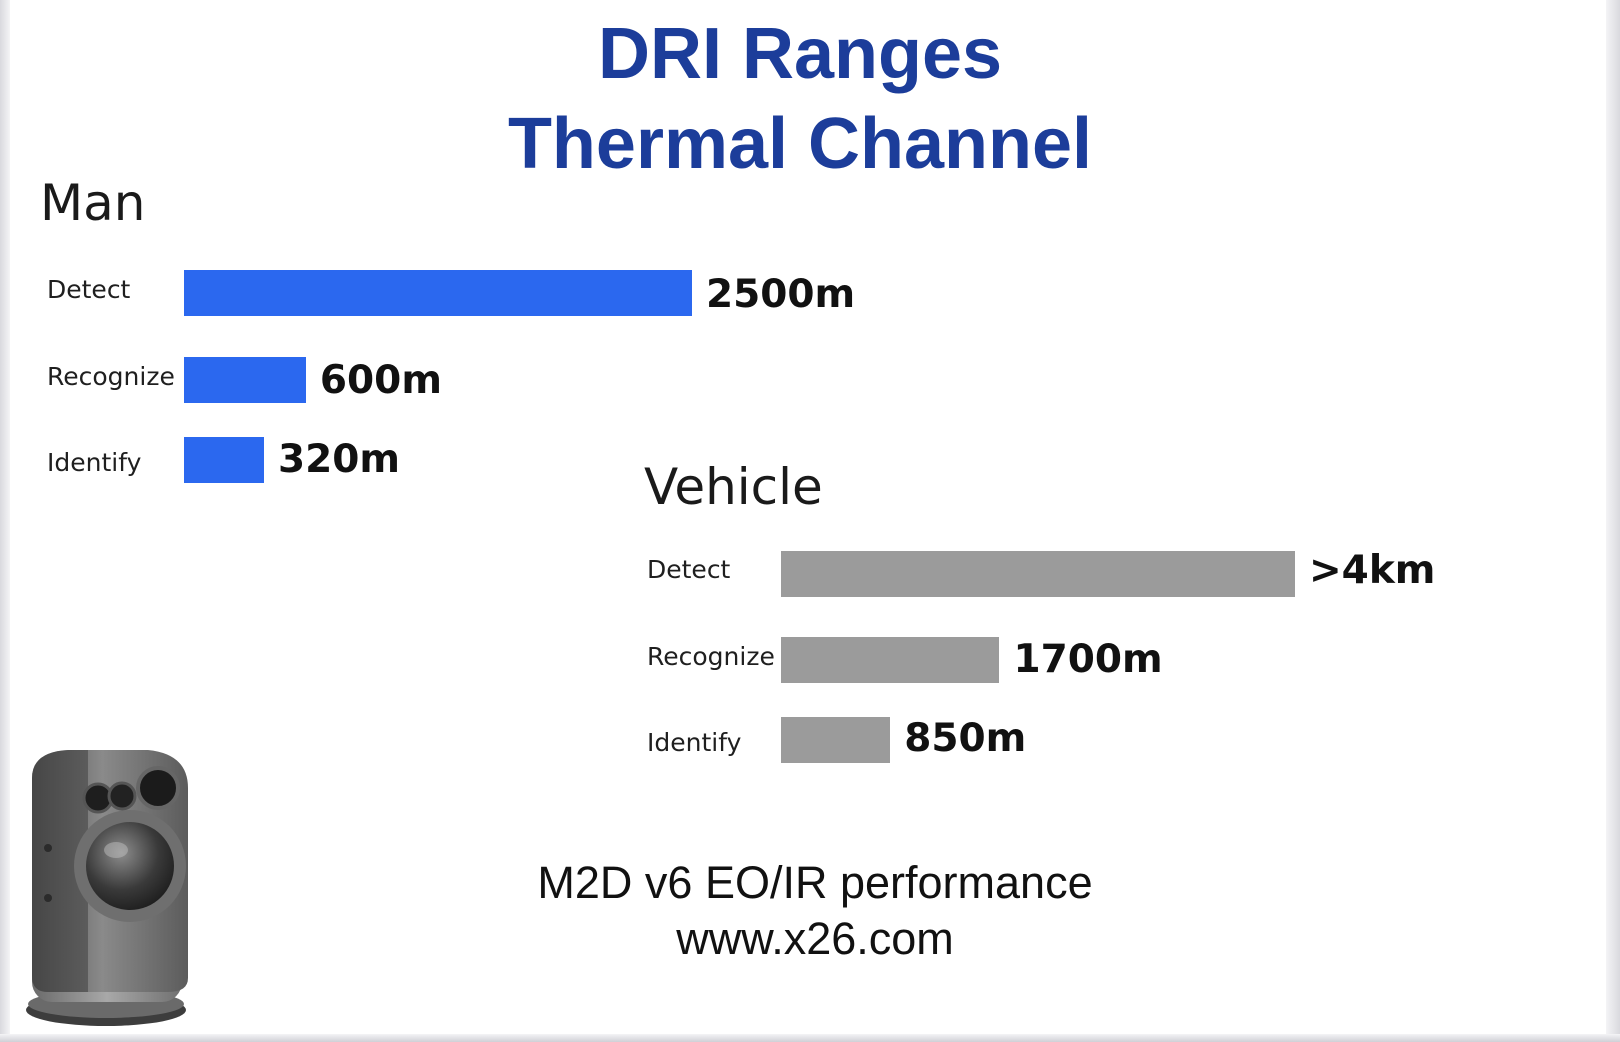 This screenshot has height=1042, width=1620. What do you see at coordinates (5, 521) in the screenshot?
I see `left-page-edge` at bounding box center [5, 521].